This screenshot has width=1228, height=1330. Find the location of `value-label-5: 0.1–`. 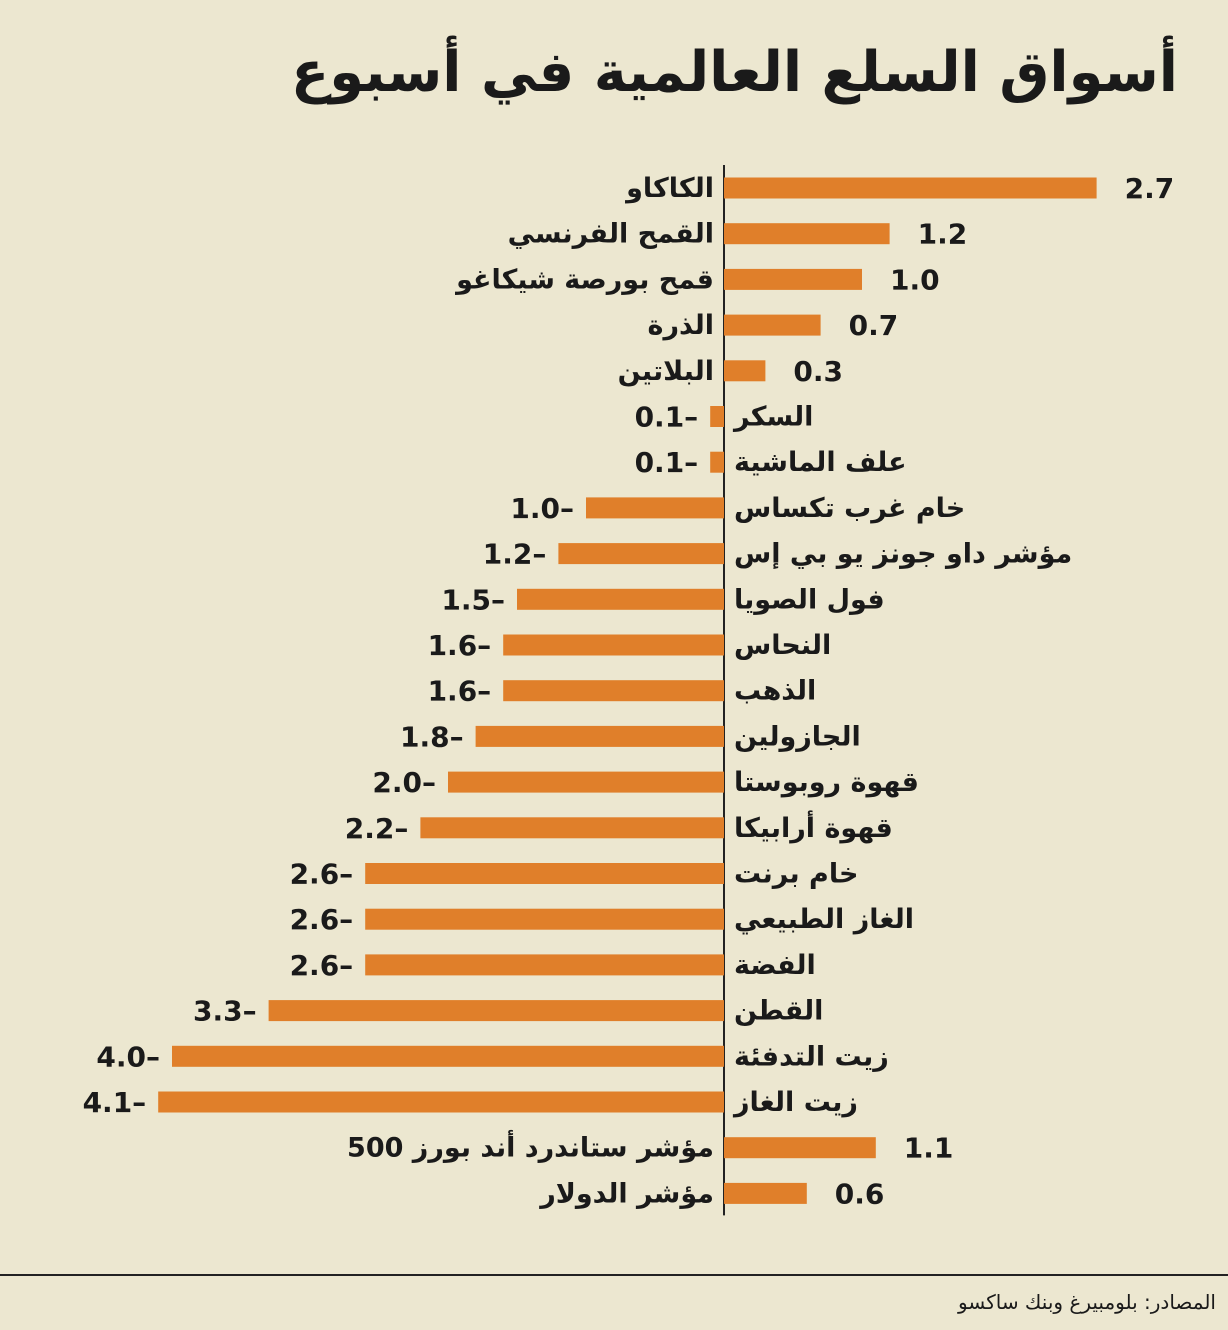

value-label-5: 0.1– is located at coordinates (667, 417).